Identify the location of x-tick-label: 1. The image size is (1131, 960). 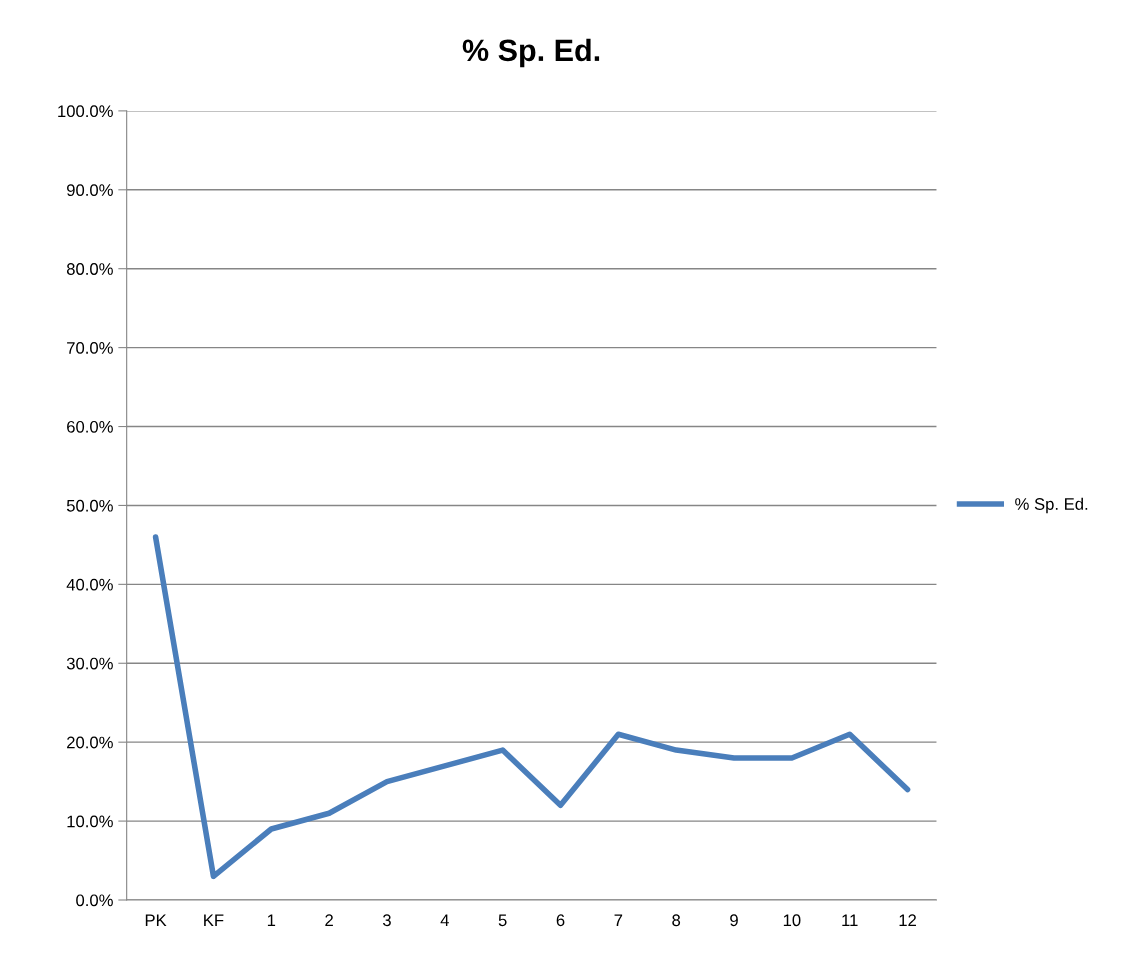
(271, 920).